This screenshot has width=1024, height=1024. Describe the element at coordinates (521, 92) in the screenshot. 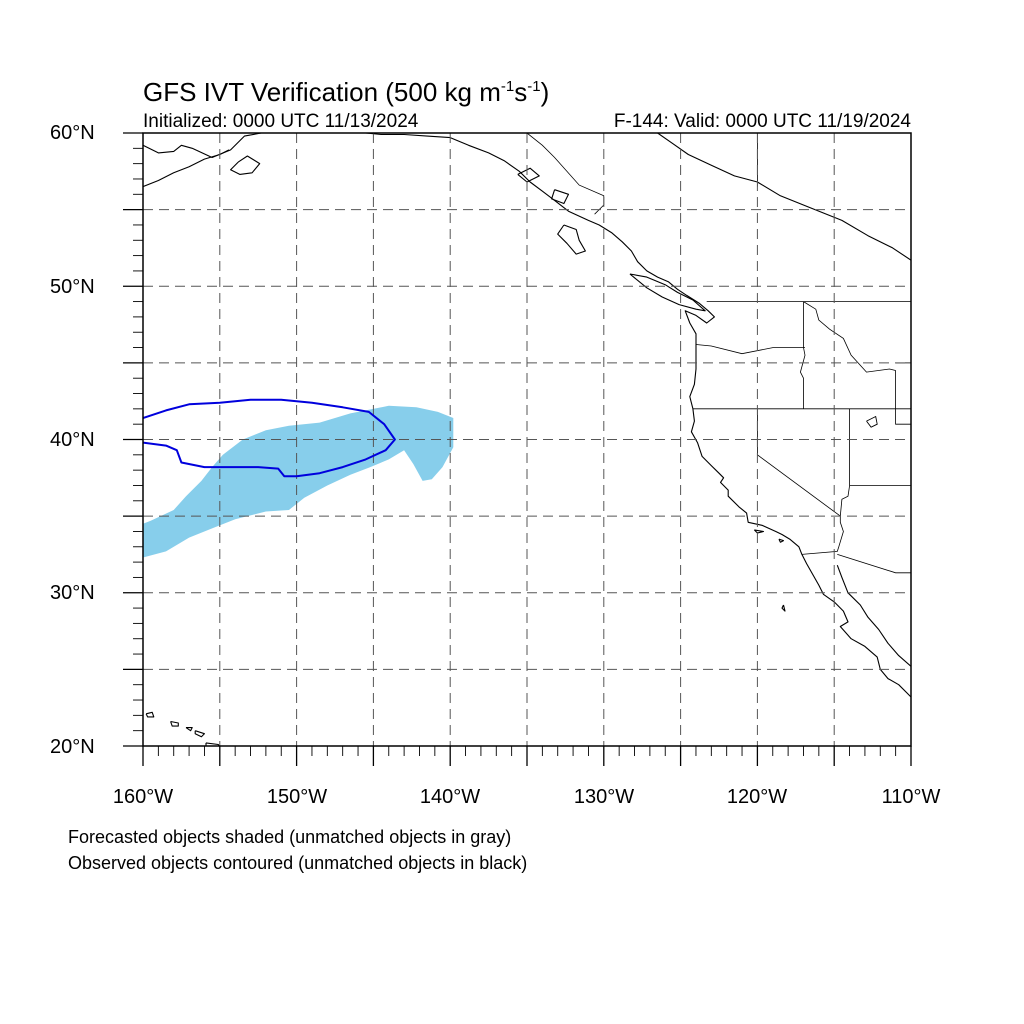

I see `title-mid: s` at that location.